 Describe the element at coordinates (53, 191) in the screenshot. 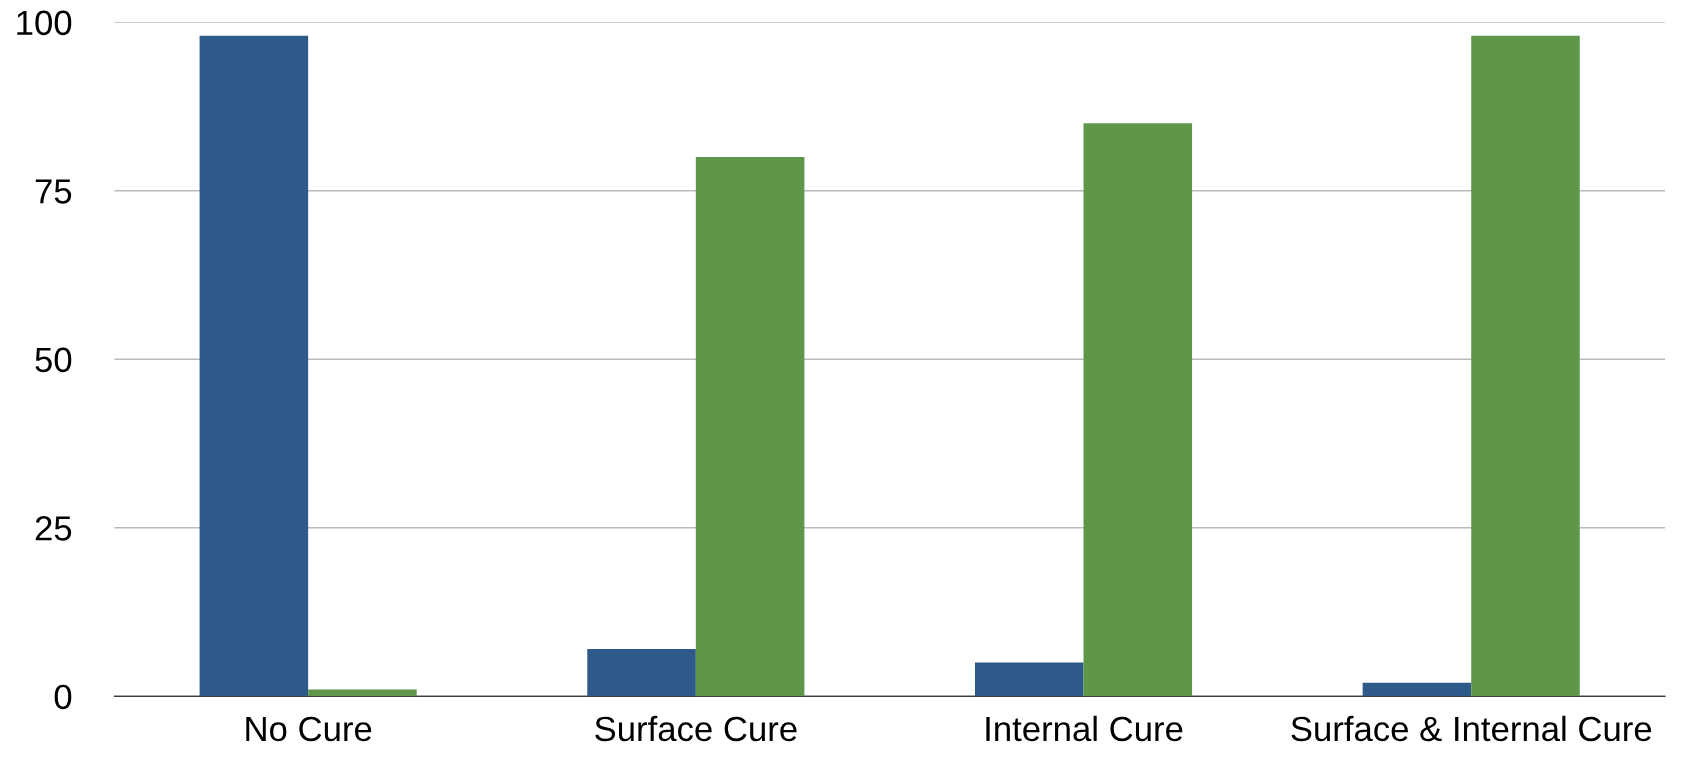

I see `y-tick-label: 75` at that location.